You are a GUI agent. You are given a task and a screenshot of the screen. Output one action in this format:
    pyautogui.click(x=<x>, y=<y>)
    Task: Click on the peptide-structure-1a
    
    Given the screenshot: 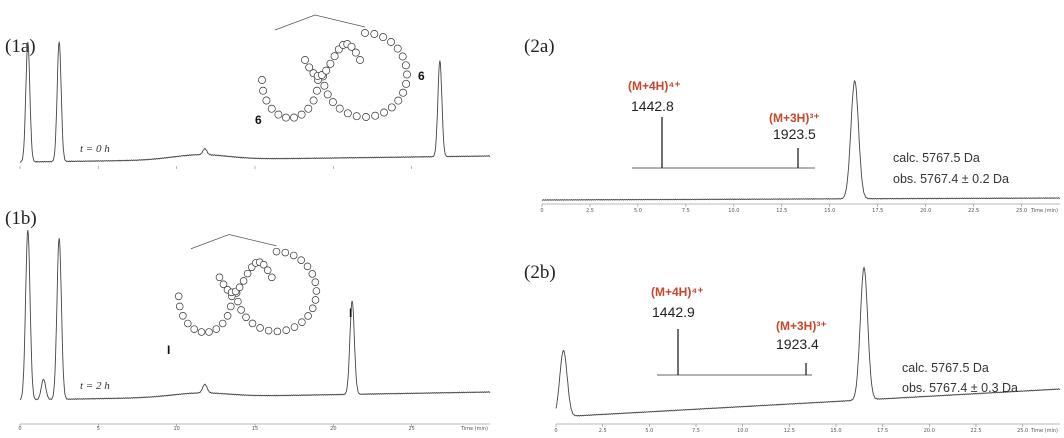 What is the action you would take?
    pyautogui.click(x=334, y=68)
    